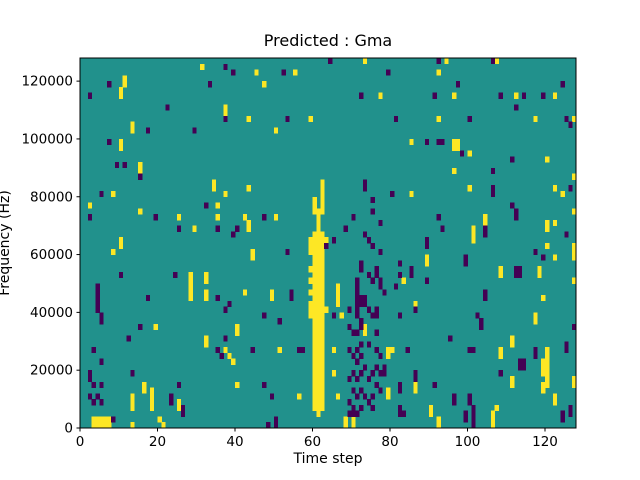 This screenshot has width=640, height=480. I want to click on x-tick-label: 80, so click(389, 442).